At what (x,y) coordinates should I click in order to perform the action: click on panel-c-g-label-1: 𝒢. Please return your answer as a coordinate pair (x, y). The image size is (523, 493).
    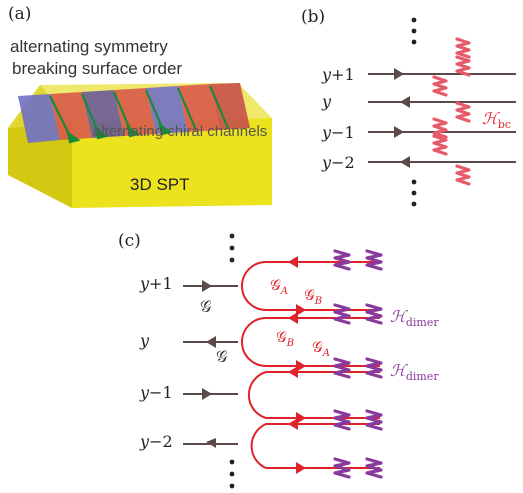
    Looking at the image, I should click on (206, 306).